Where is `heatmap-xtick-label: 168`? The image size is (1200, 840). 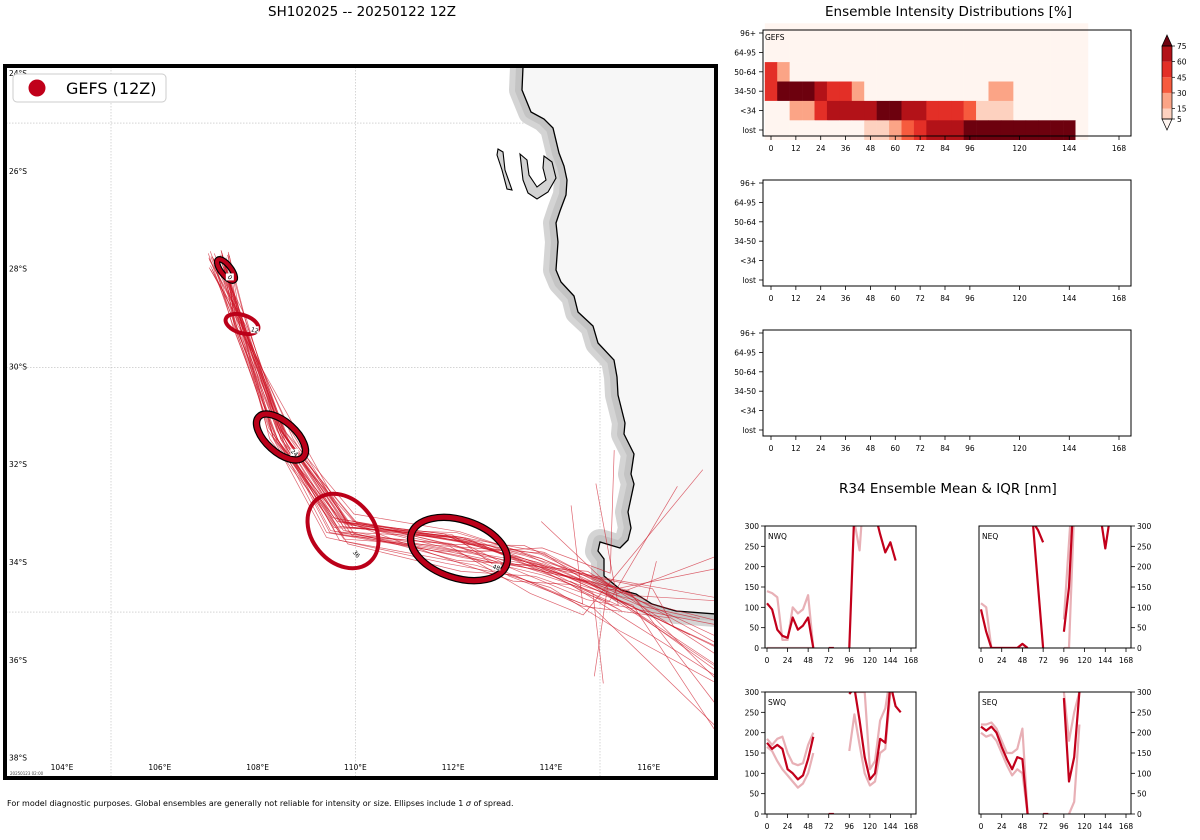
heatmap-xtick-label: 168 is located at coordinates (1119, 148).